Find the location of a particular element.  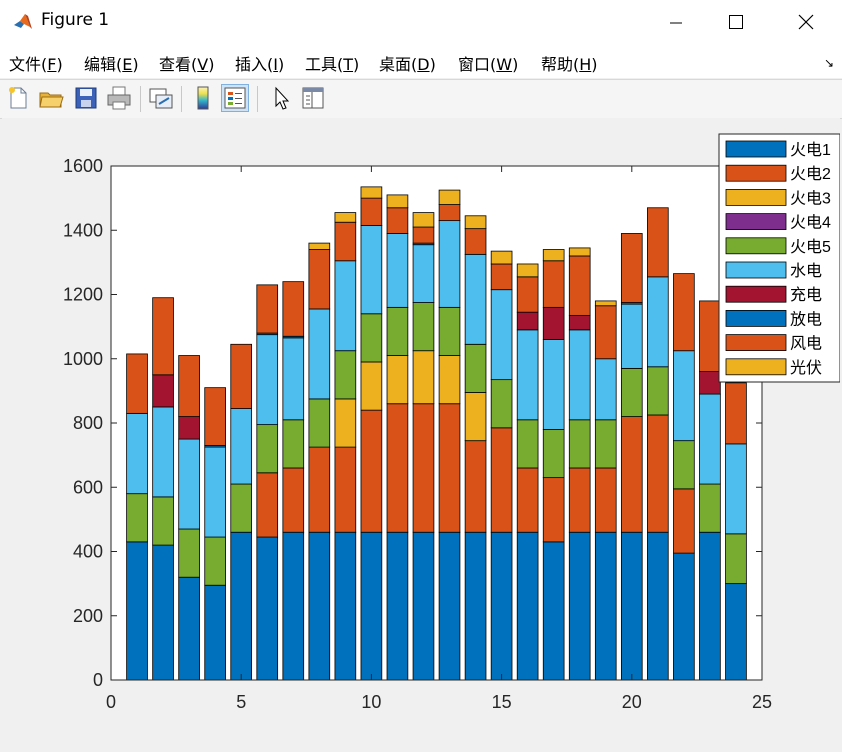

property-inspector-button is located at coordinates (313, 98).